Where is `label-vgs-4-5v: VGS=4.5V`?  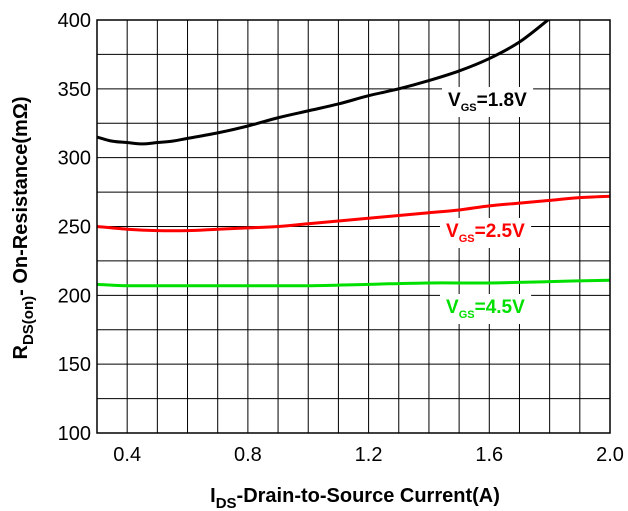
label-vgs-4-5v: VGS=4.5V is located at coordinates (485, 309).